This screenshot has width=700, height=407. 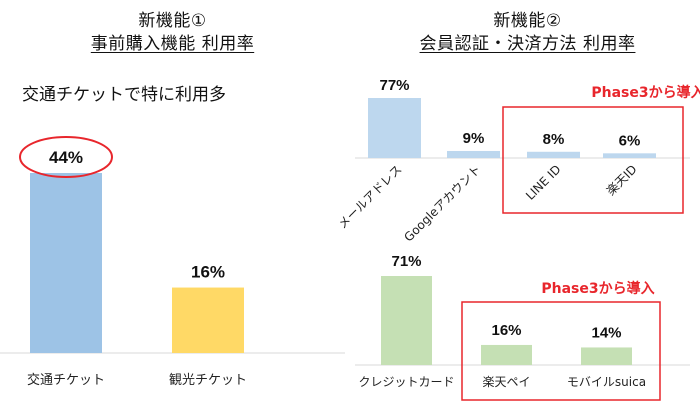 I want to click on highlight-ellipse, so click(x=66, y=157).